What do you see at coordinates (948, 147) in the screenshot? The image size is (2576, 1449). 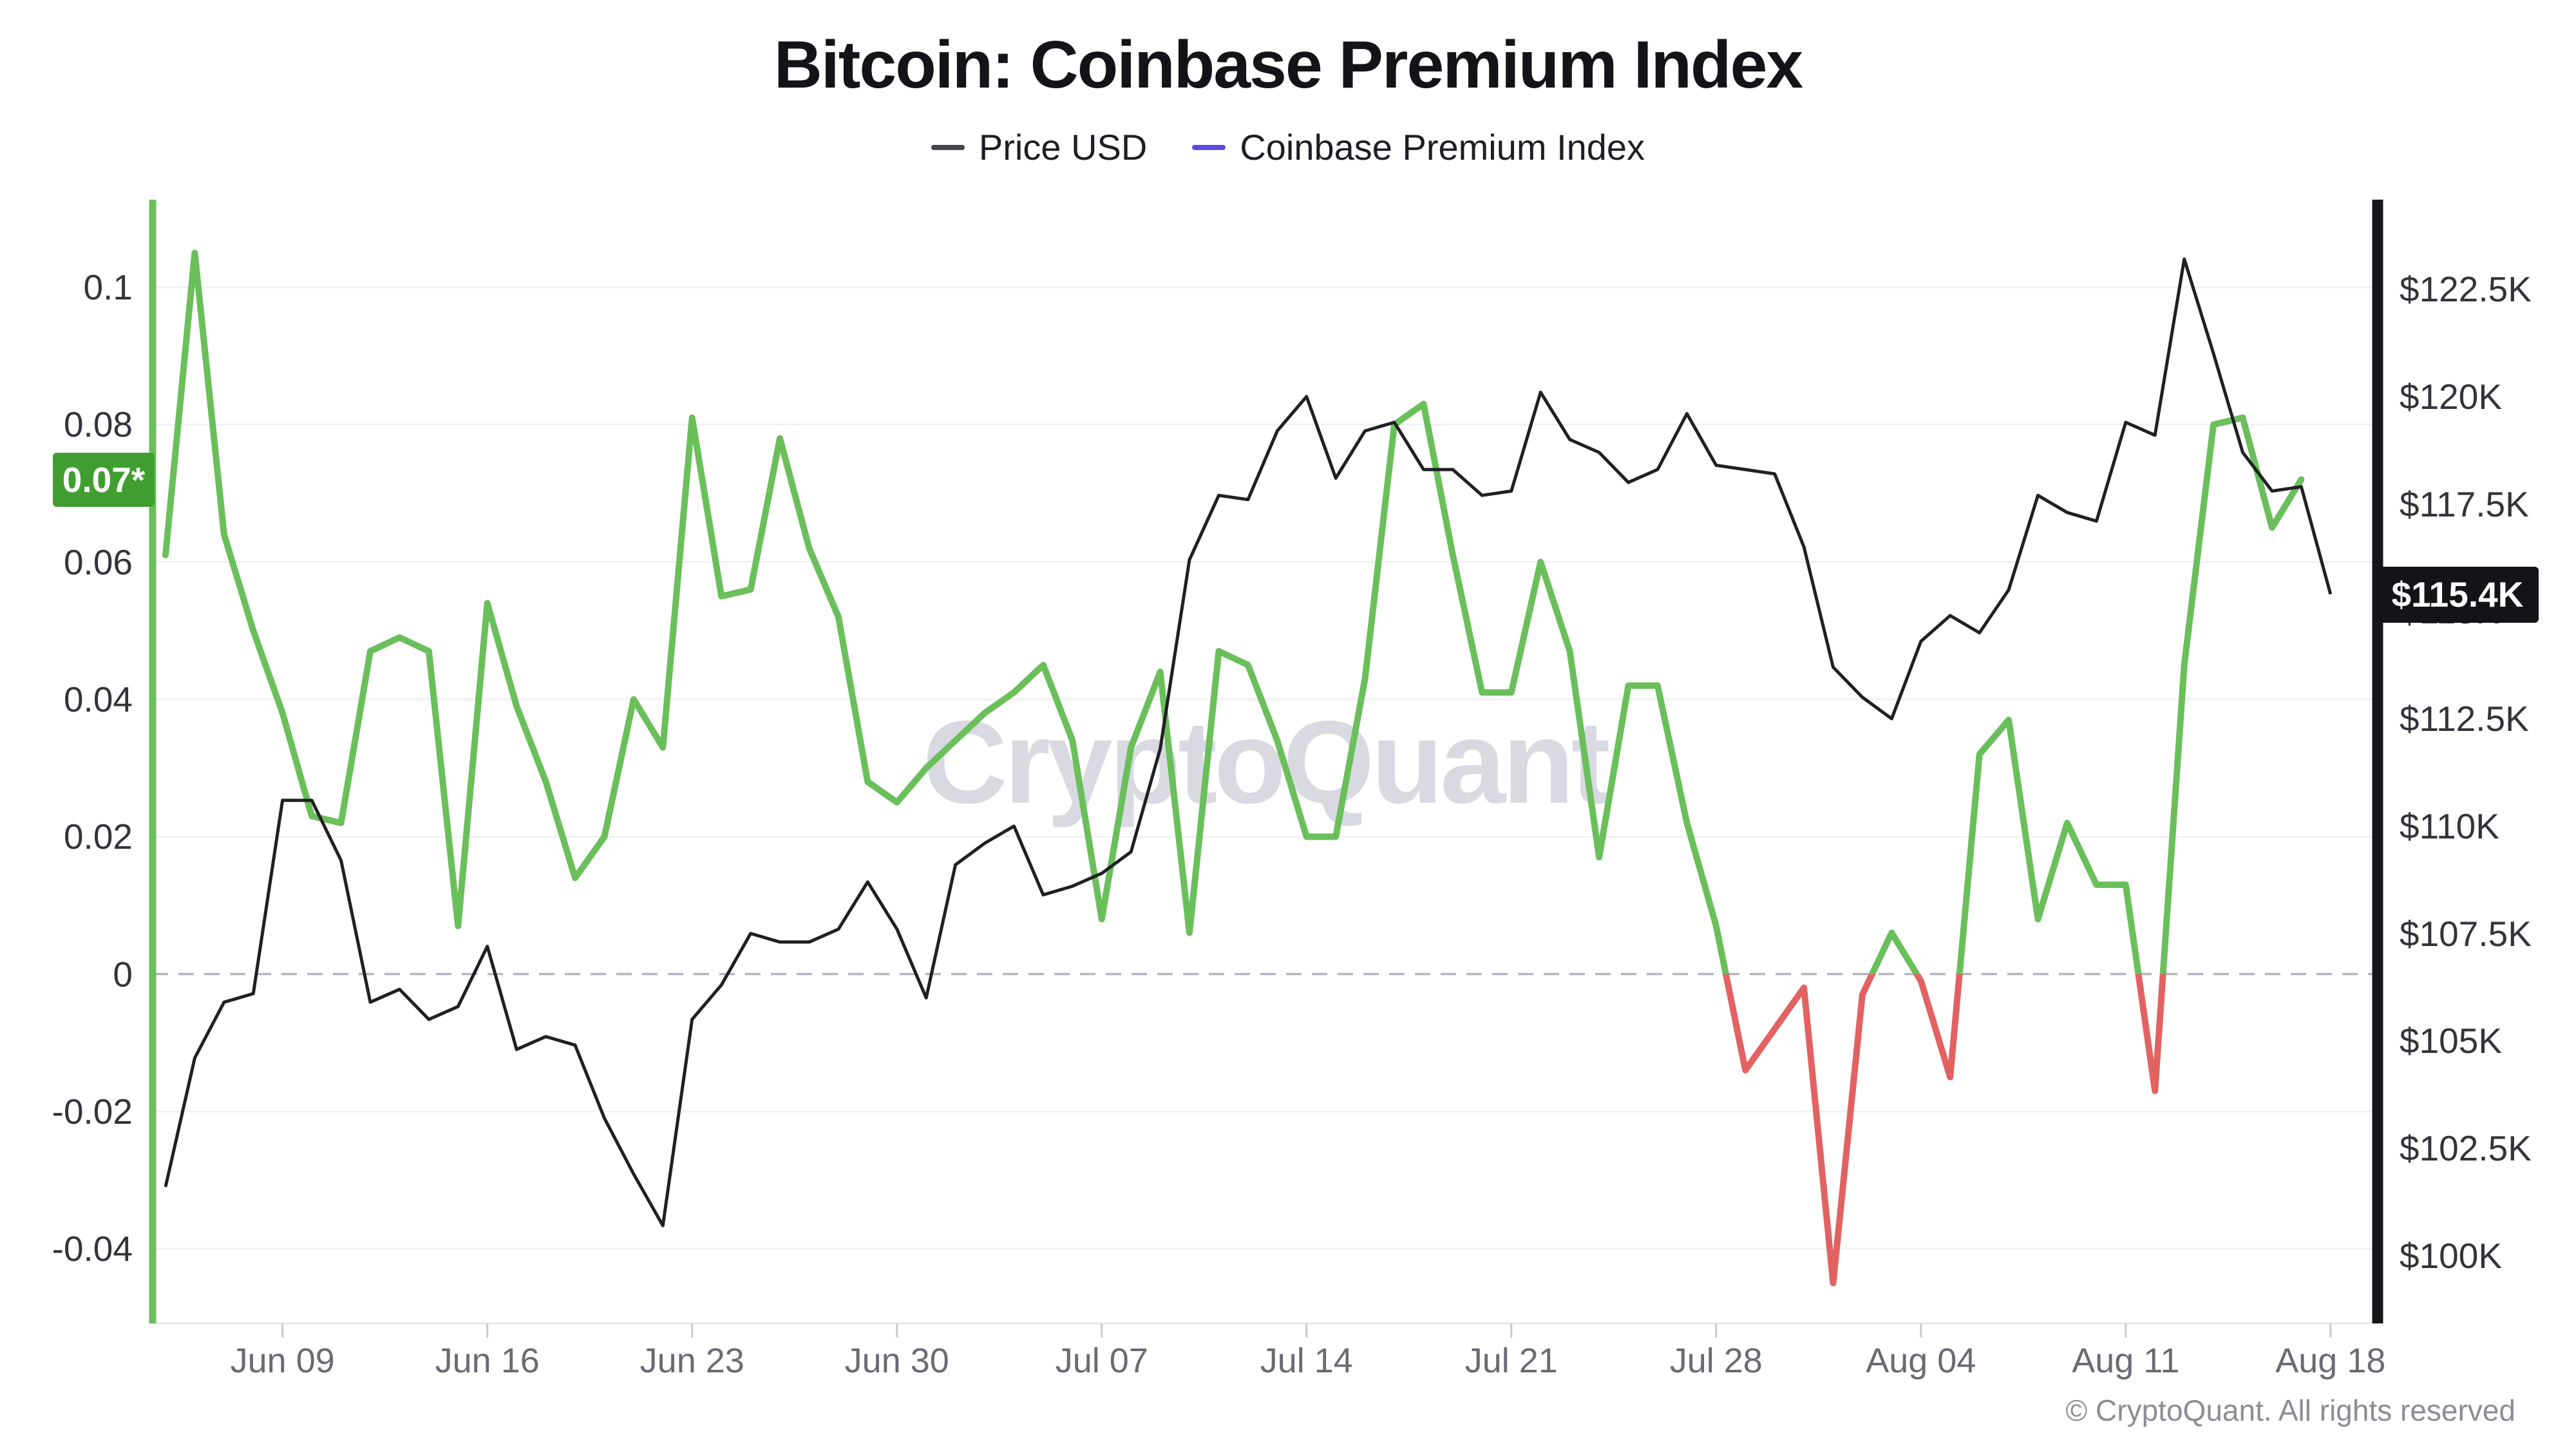 I see `price-usd-dash-icon` at bounding box center [948, 147].